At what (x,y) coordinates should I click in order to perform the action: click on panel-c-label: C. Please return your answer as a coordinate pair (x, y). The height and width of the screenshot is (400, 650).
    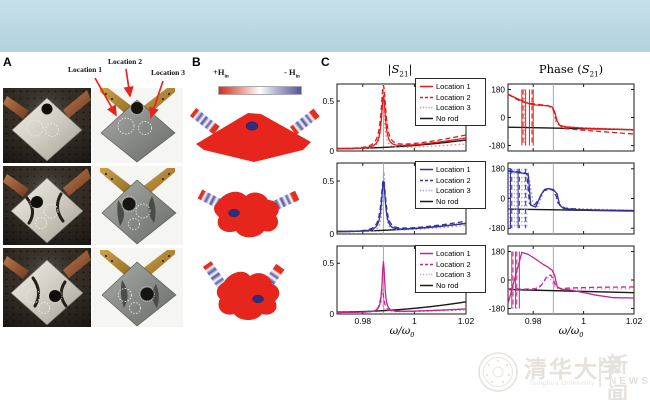
    Looking at the image, I should click on (325, 62).